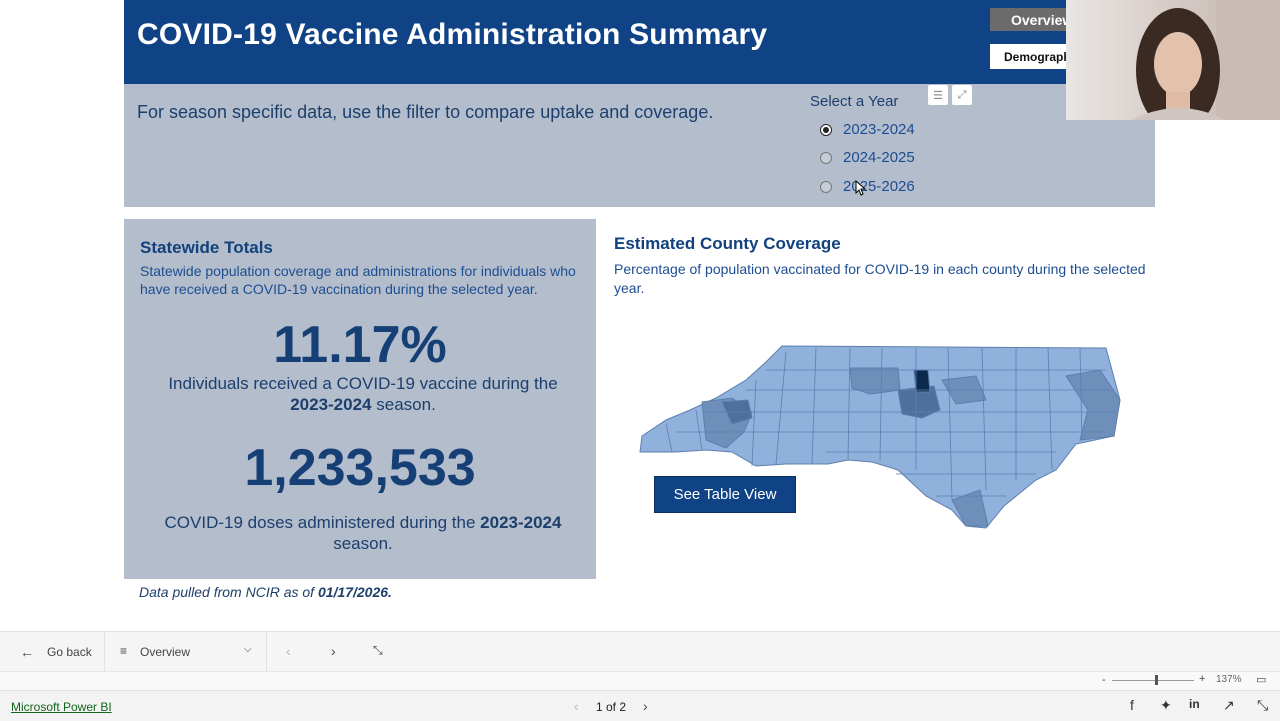  Describe the element at coordinates (69, 652) in the screenshot. I see `go-back-button: Go back` at that location.